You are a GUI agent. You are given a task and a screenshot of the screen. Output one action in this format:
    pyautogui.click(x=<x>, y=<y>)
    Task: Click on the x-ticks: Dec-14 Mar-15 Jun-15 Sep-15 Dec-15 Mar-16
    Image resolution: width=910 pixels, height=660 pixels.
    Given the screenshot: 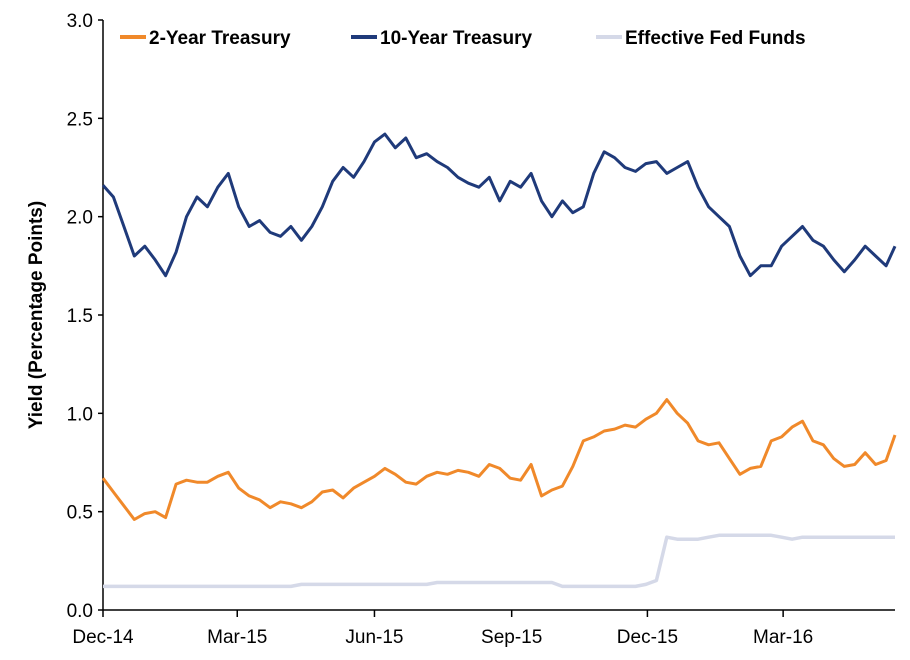 What is the action you would take?
    pyautogui.click(x=442, y=629)
    